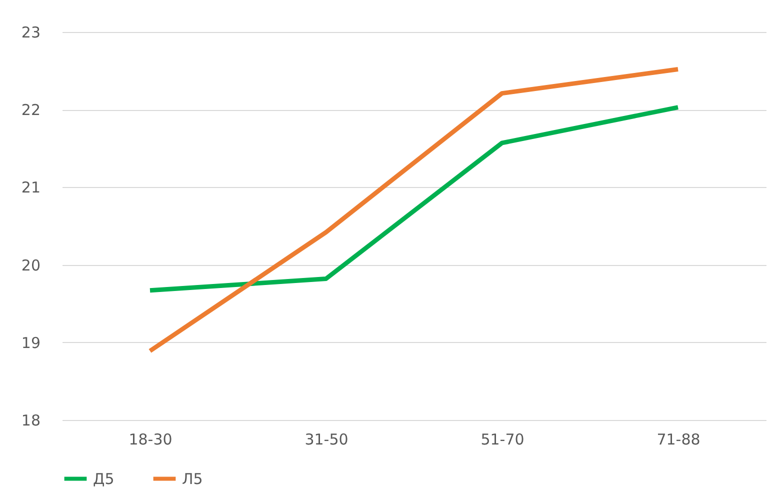 The height and width of the screenshot is (502, 781). Describe the element at coordinates (103, 479) in the screenshot. I see `legend-label: Д5` at that location.